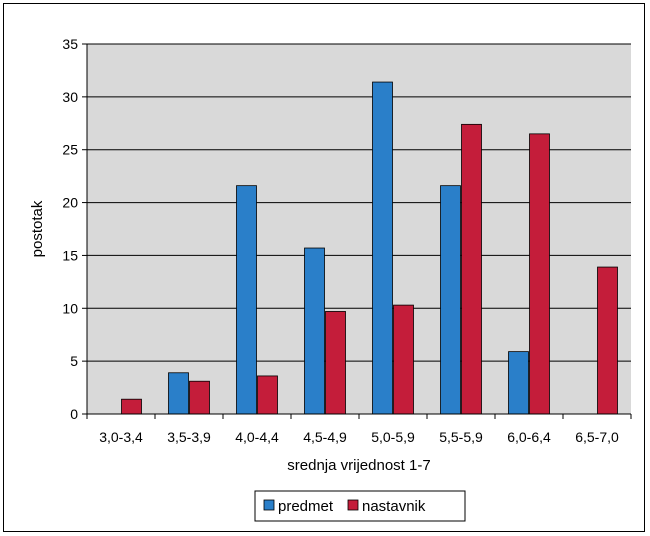  What do you see at coordinates (325, 437) in the screenshot?
I see `x-tick-label: 4,5-4,9` at bounding box center [325, 437].